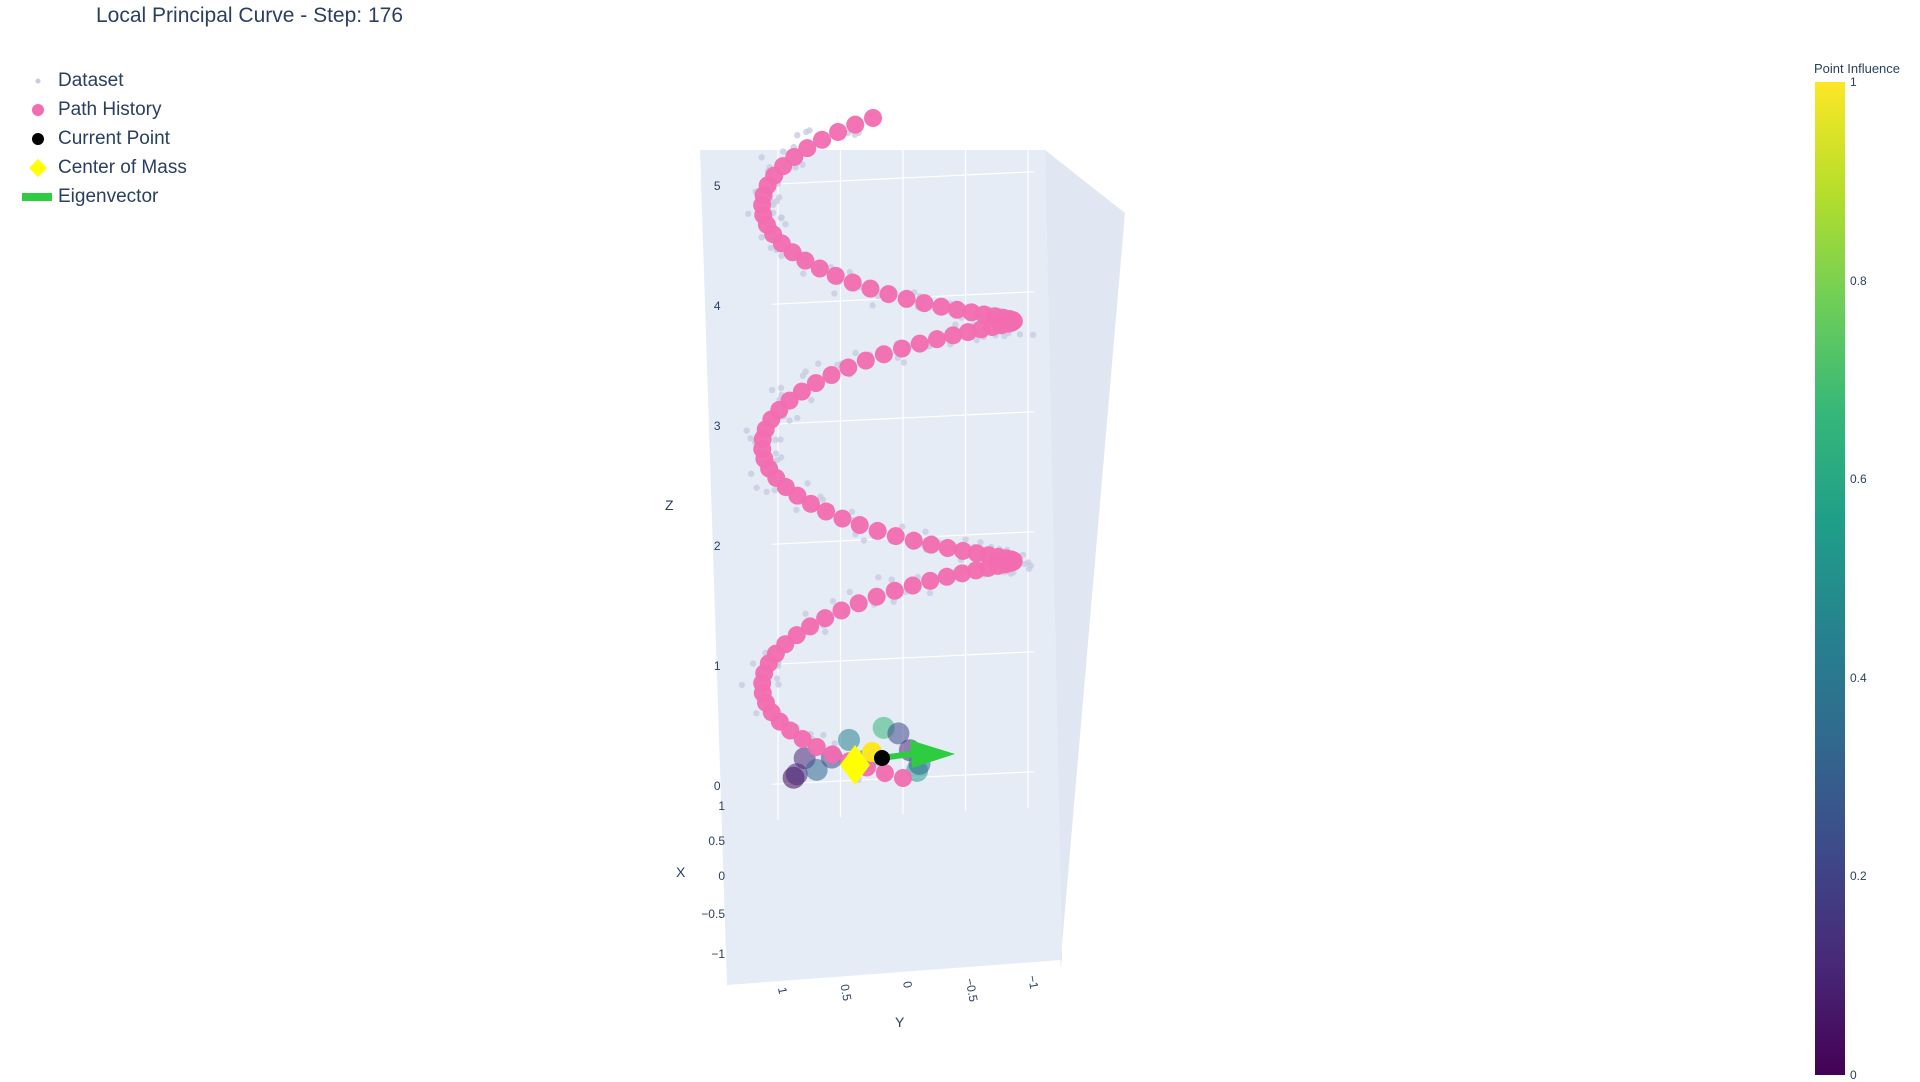 This screenshot has height=1082, width=1920. What do you see at coordinates (717, 786) in the screenshot?
I see `z-tick-label: 0` at bounding box center [717, 786].